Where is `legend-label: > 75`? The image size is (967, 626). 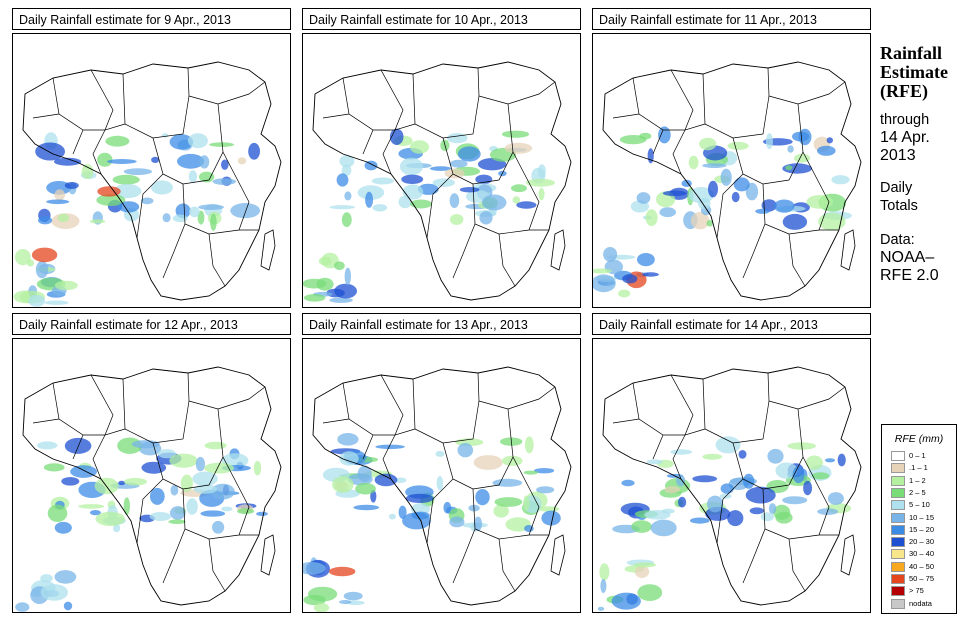
legend-label: > 75 is located at coordinates (916, 591).